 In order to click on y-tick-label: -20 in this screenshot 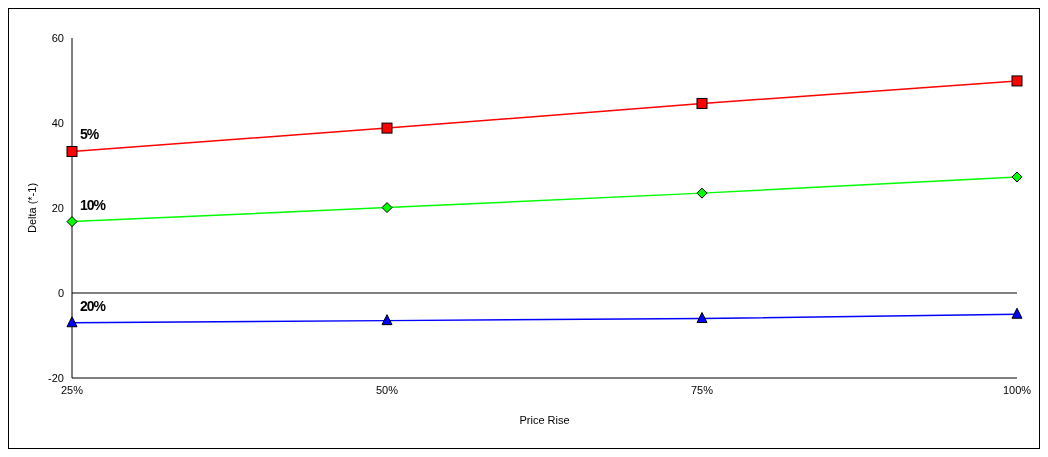, I will do `click(56, 377)`.